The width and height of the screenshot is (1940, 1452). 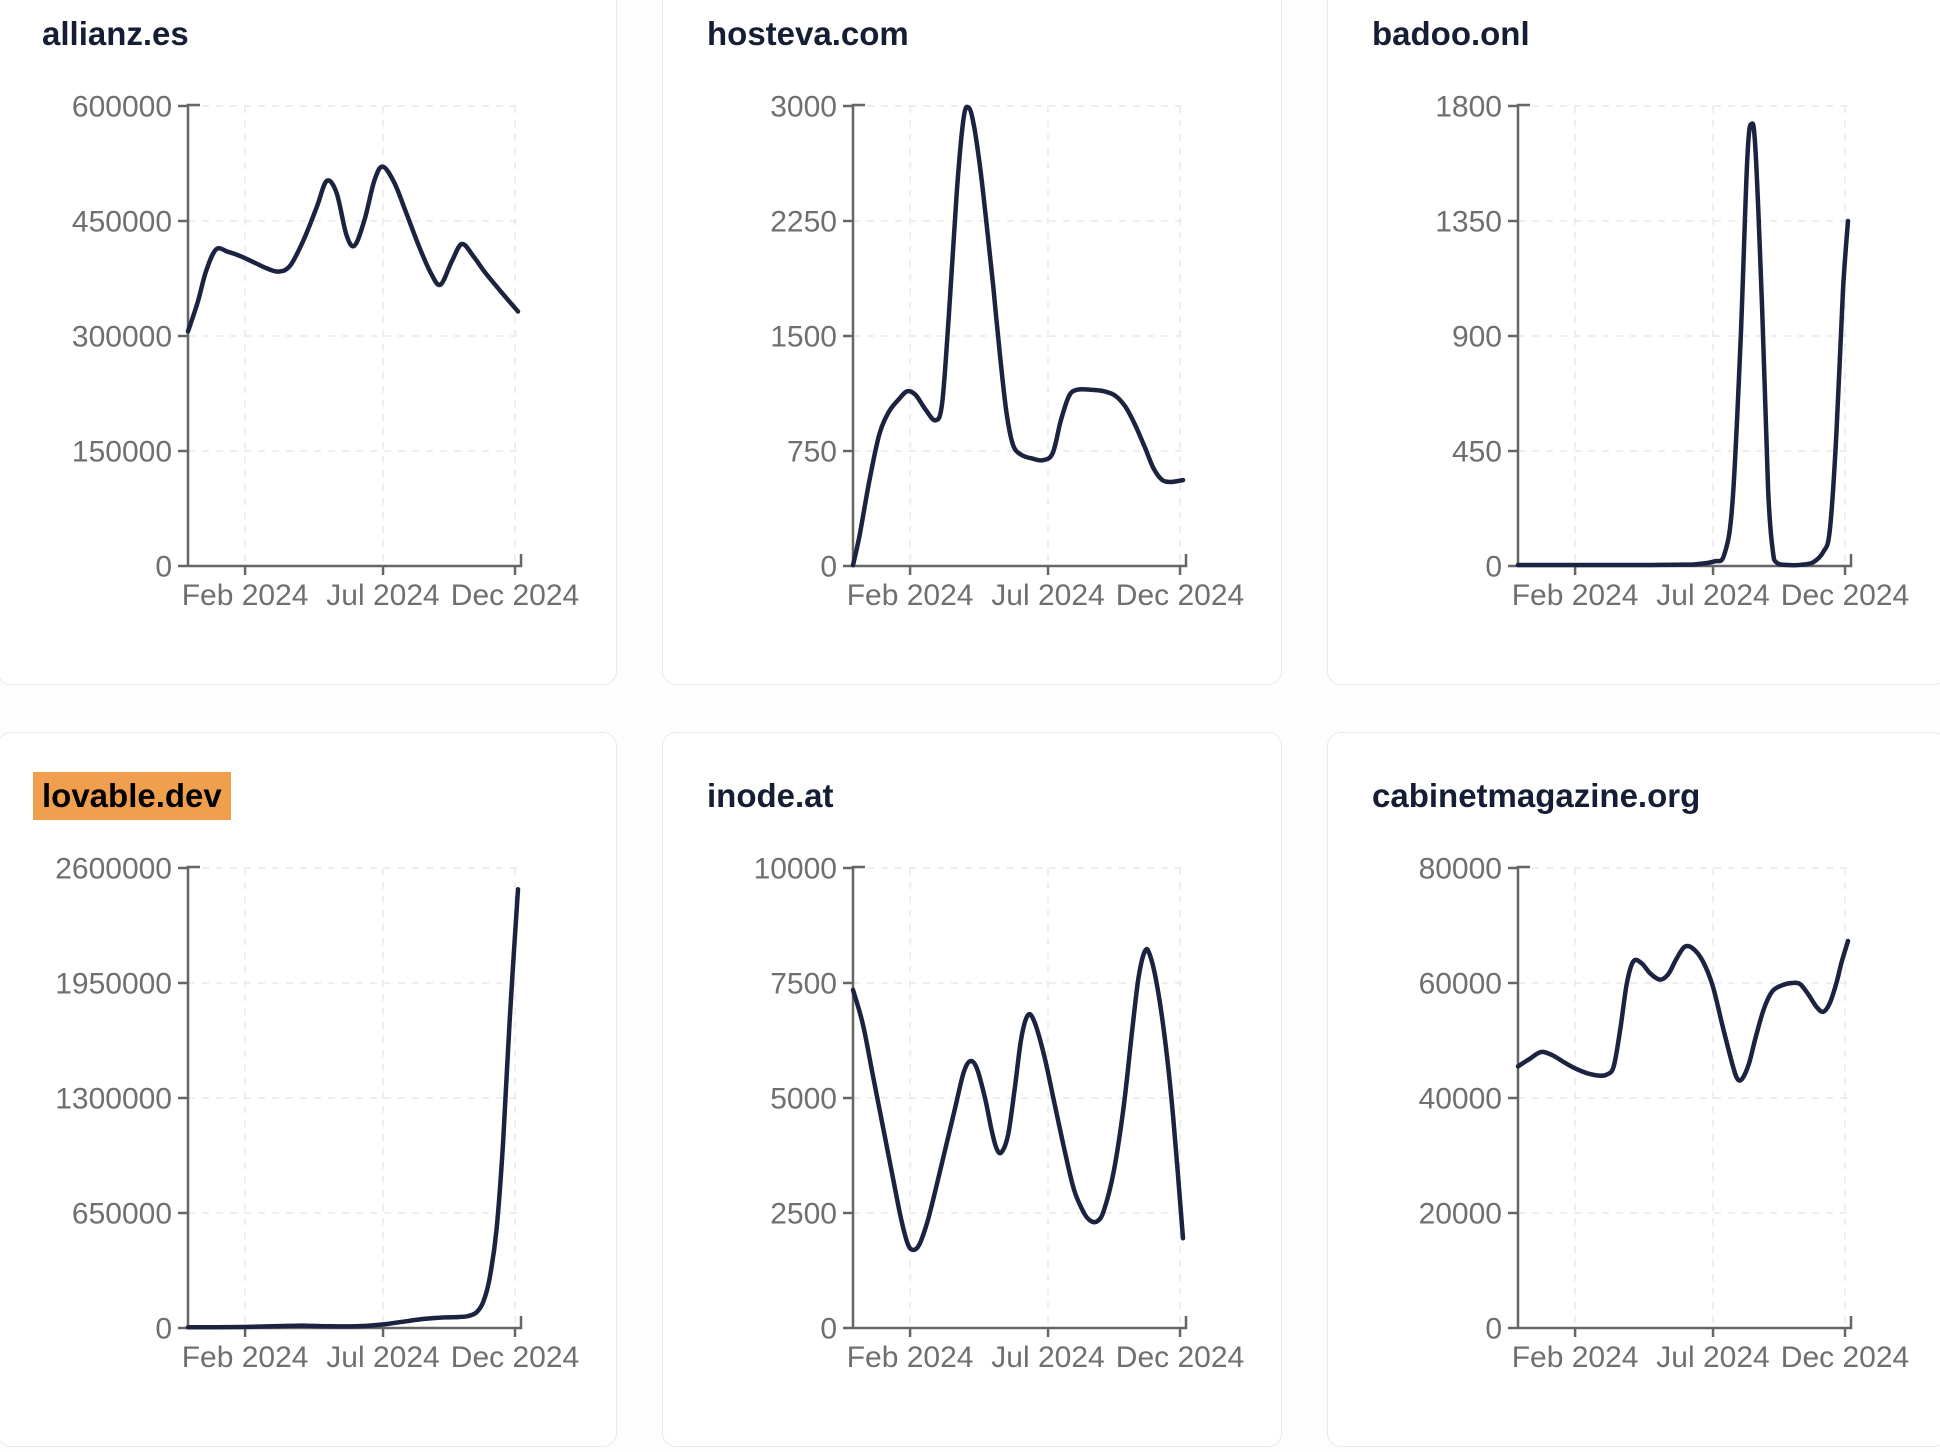 What do you see at coordinates (1460, 1099) in the screenshot?
I see `y-tick-label: 40000` at bounding box center [1460, 1099].